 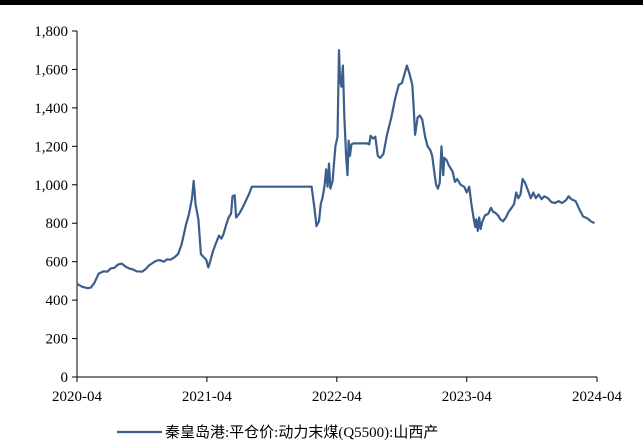 What do you see at coordinates (57, 301) in the screenshot?
I see `y-tick-label: 400` at bounding box center [57, 301].